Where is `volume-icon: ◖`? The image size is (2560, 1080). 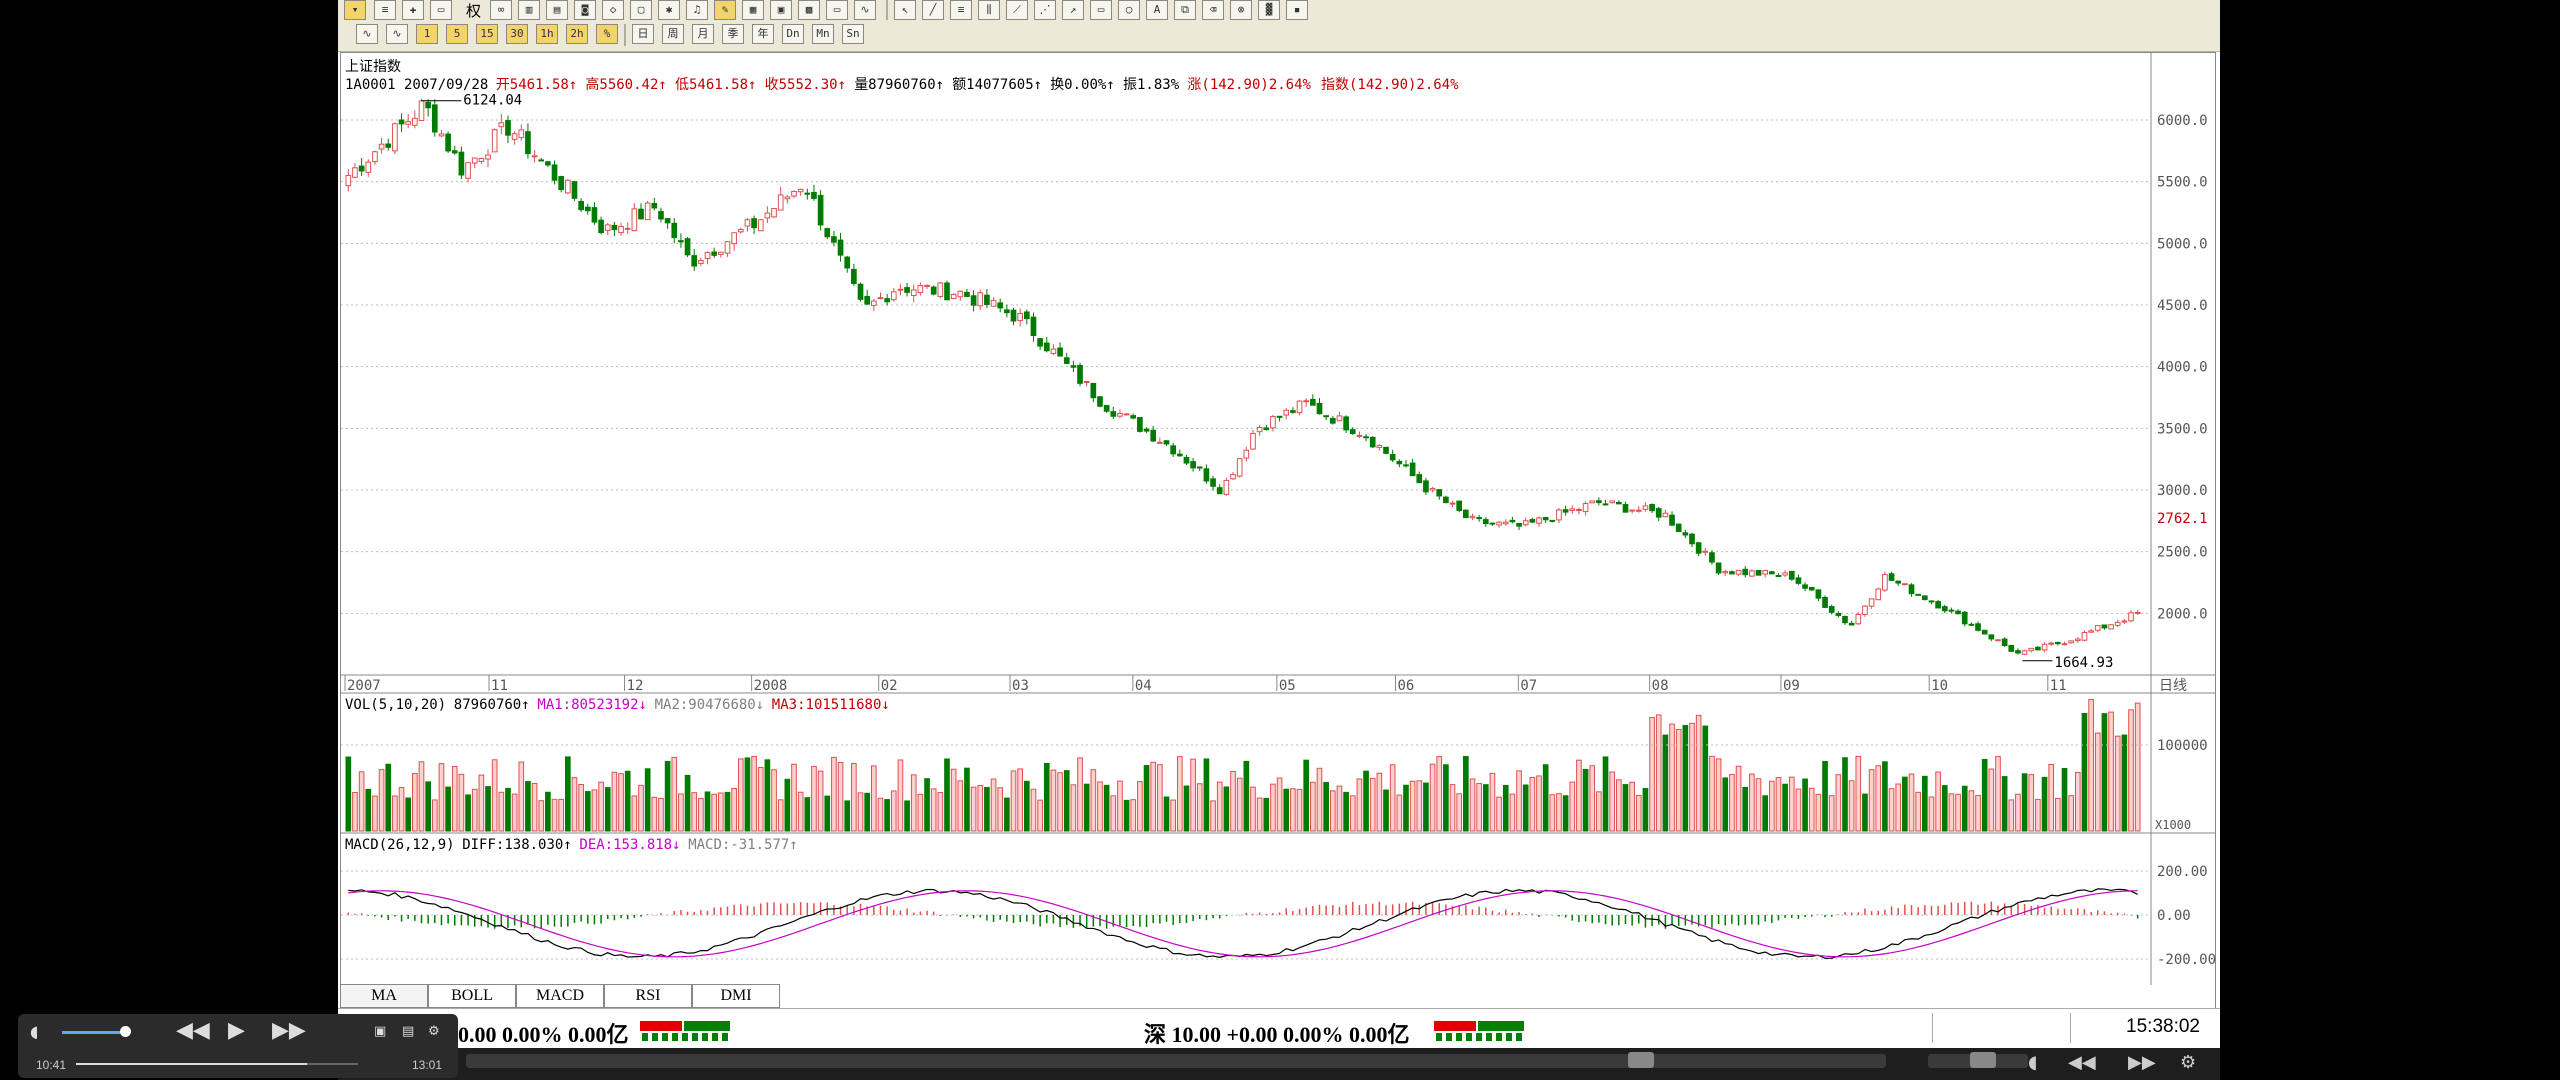
volume-icon: ◖ is located at coordinates (34, 1031).